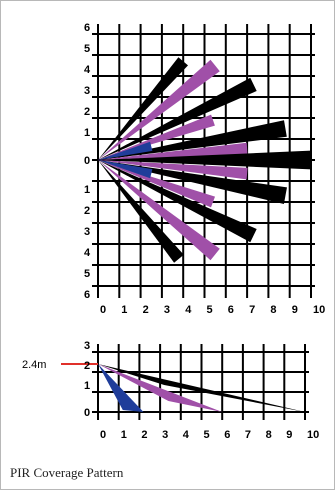 The image size is (335, 490). What do you see at coordinates (87, 386) in the screenshot?
I see `side-y-tick-label: 1` at bounding box center [87, 386].